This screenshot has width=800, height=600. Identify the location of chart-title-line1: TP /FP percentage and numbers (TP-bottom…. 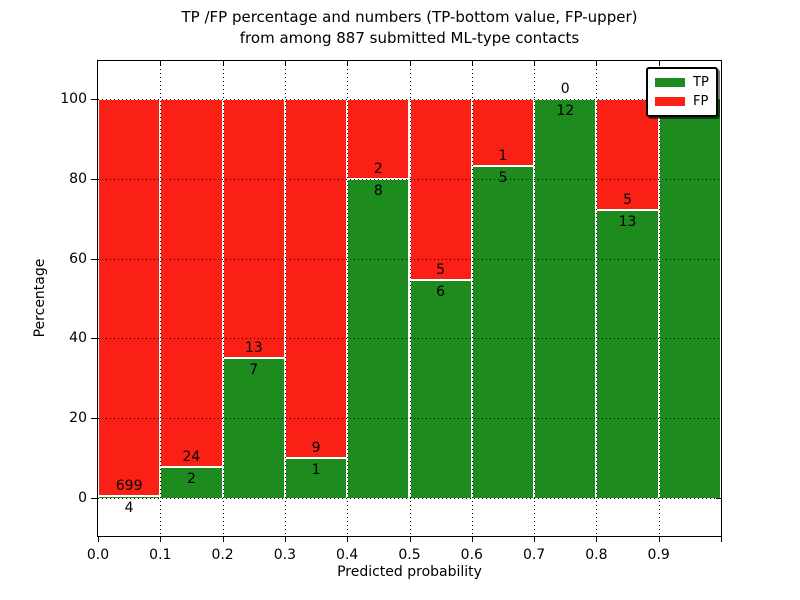
(409, 17).